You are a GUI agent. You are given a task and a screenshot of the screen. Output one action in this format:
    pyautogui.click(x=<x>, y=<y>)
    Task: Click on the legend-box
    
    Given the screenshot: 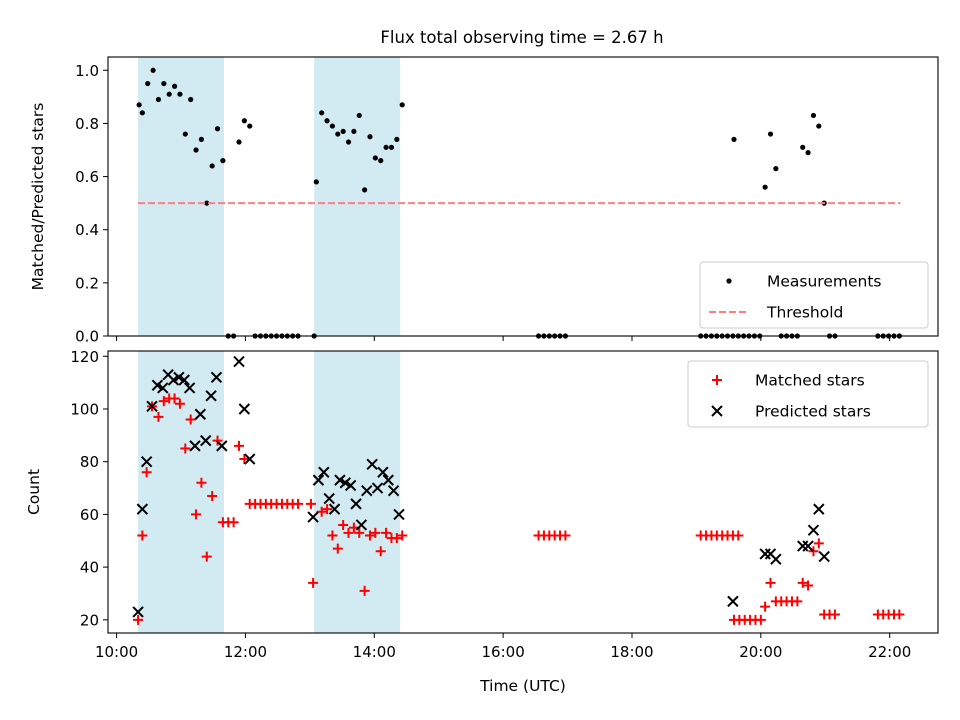 What is the action you would take?
    pyautogui.click(x=808, y=394)
    